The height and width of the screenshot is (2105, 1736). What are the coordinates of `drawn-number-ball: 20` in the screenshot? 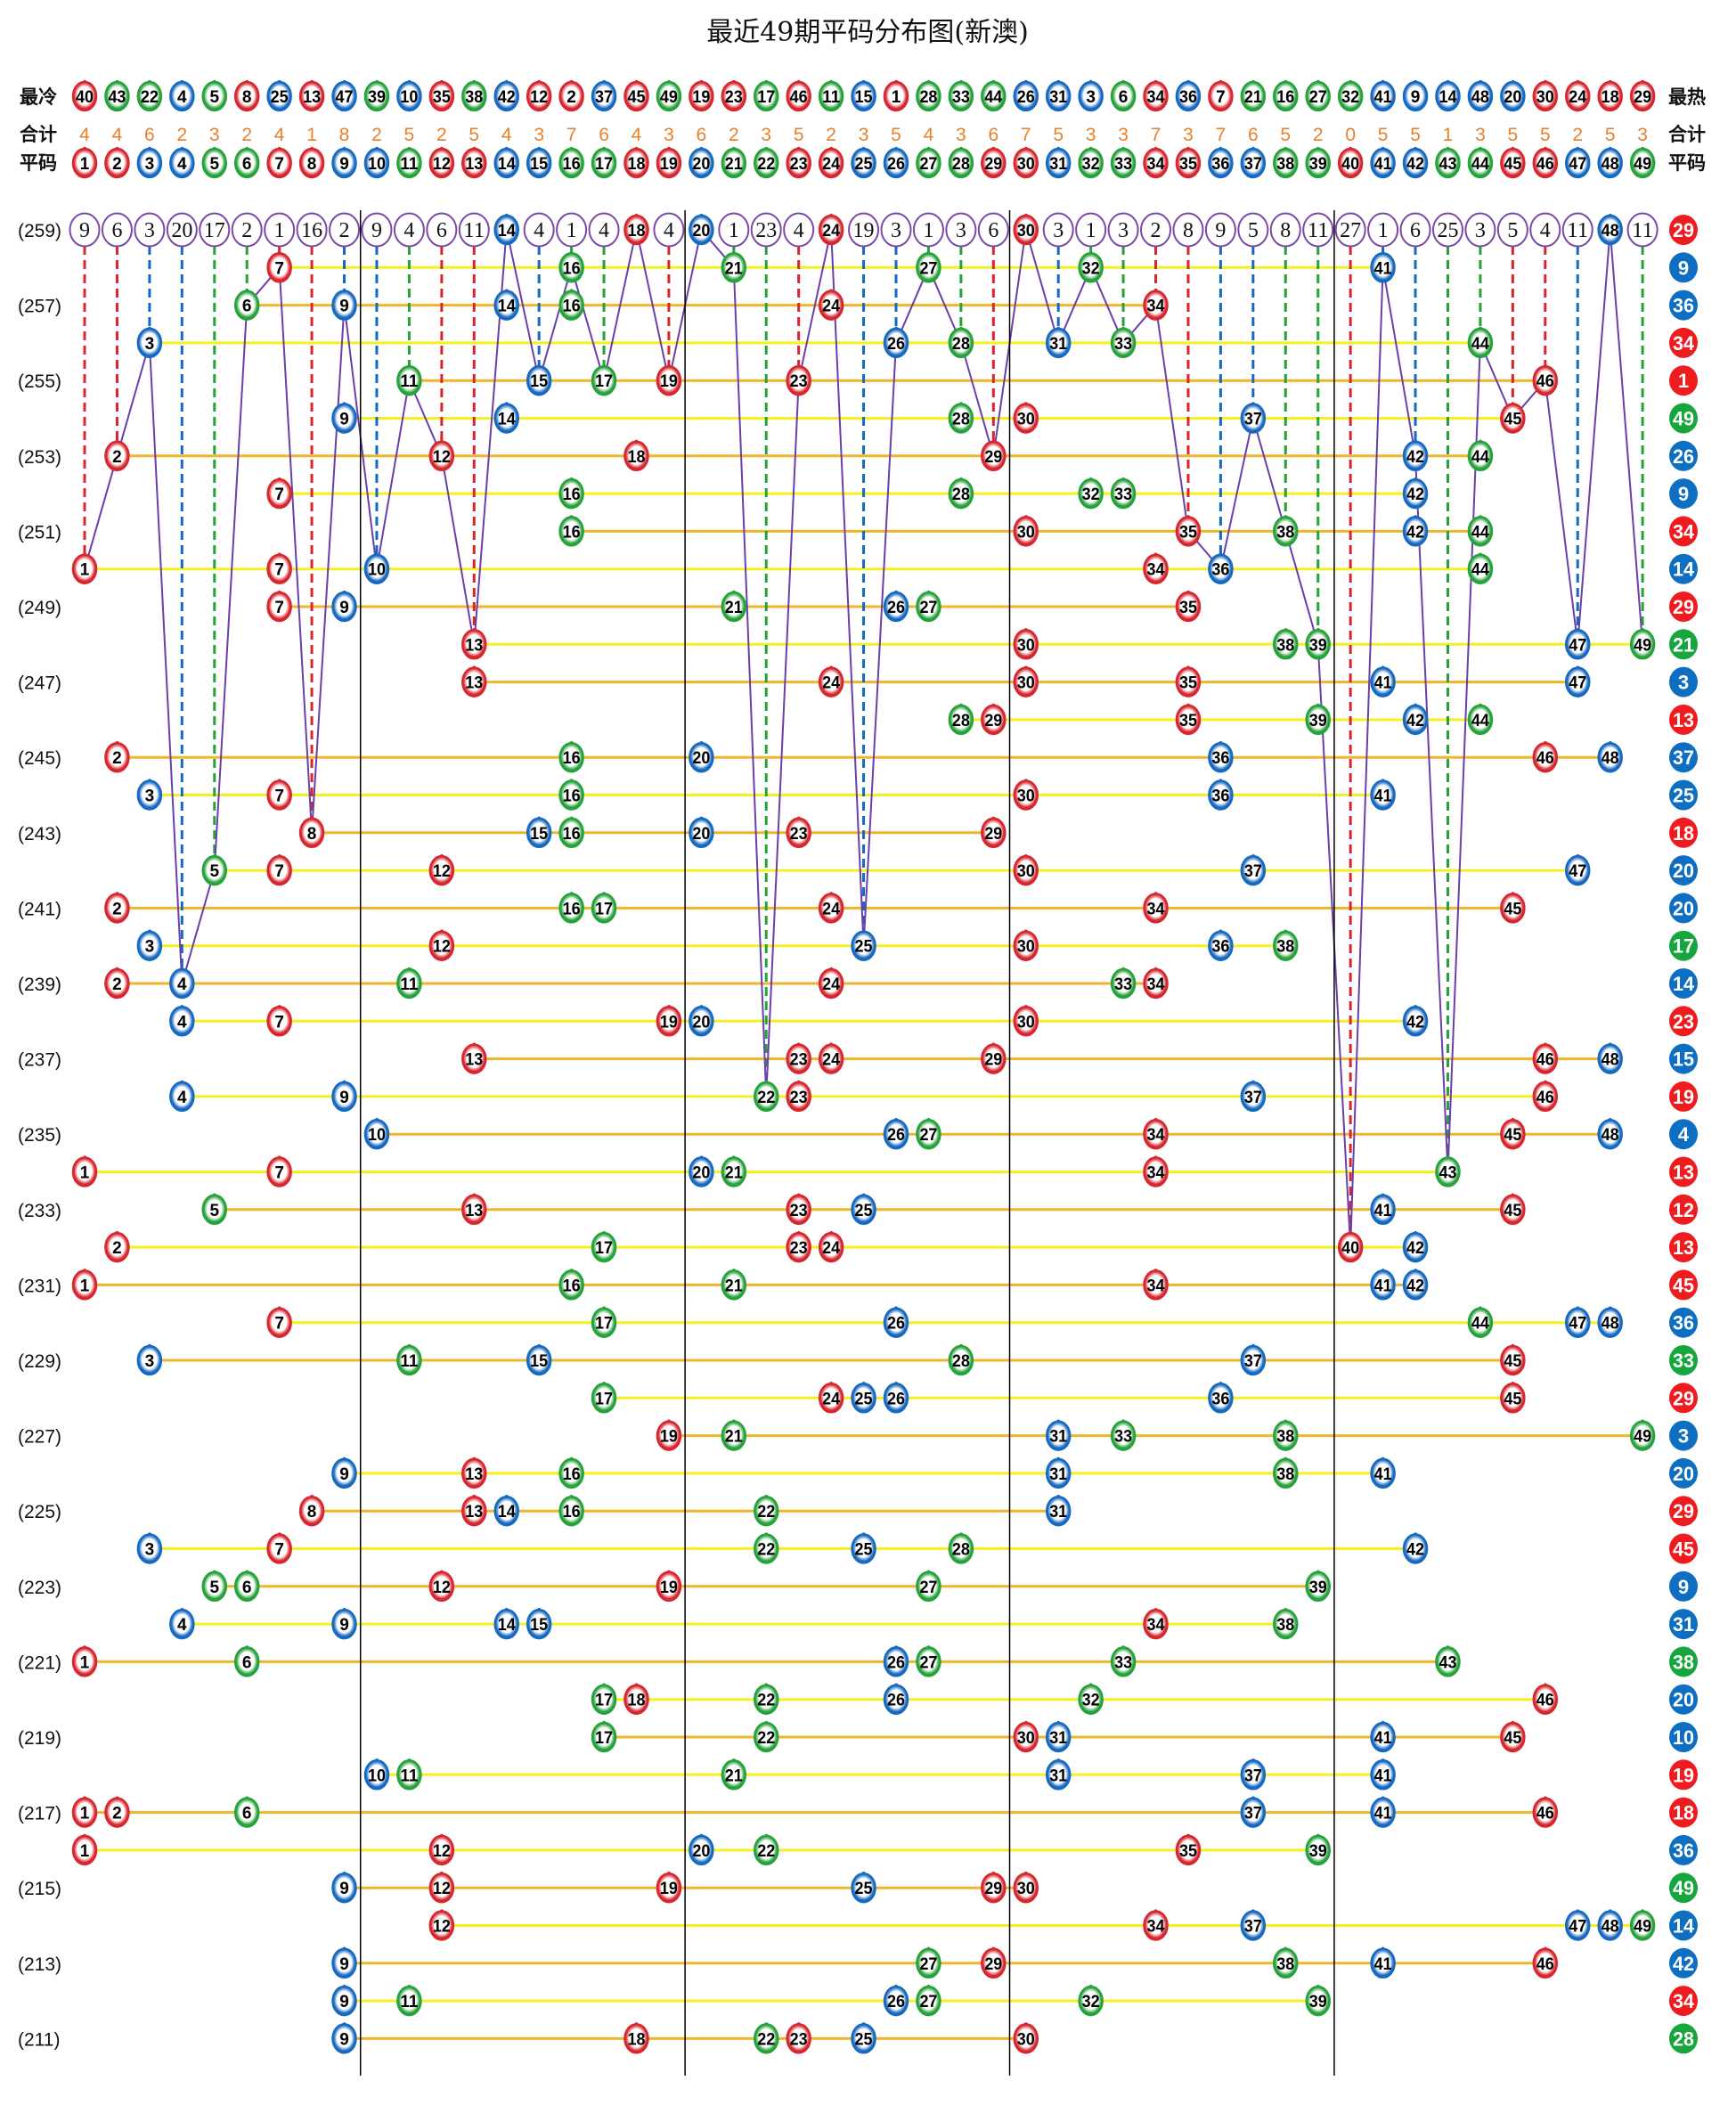 It's located at (702, 1171).